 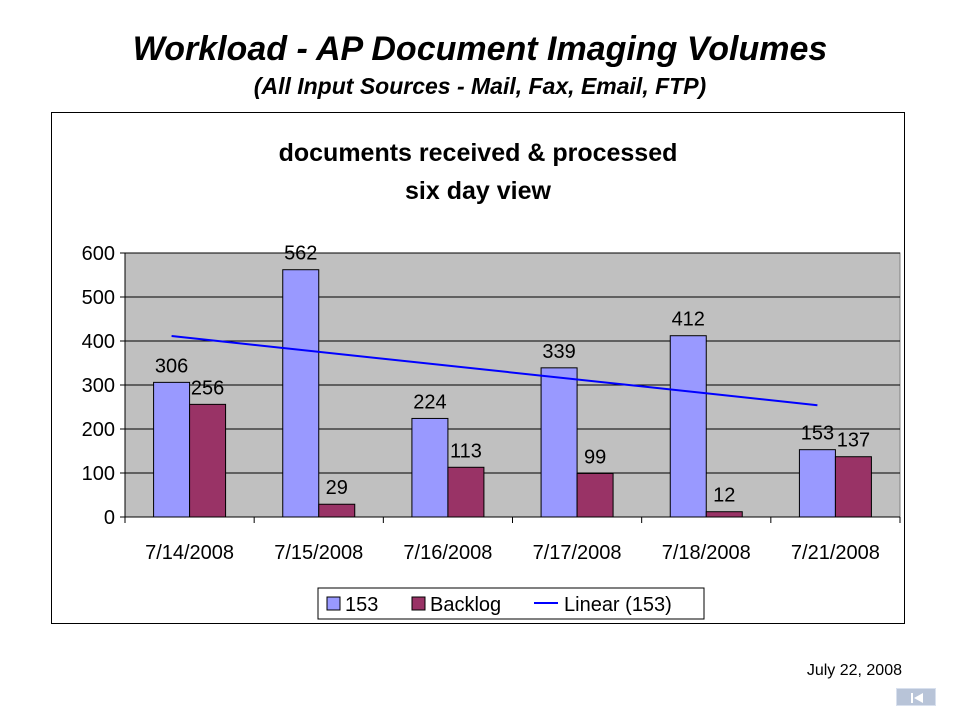 I want to click on x-tick-label: 7/14/2008, so click(x=189, y=553).